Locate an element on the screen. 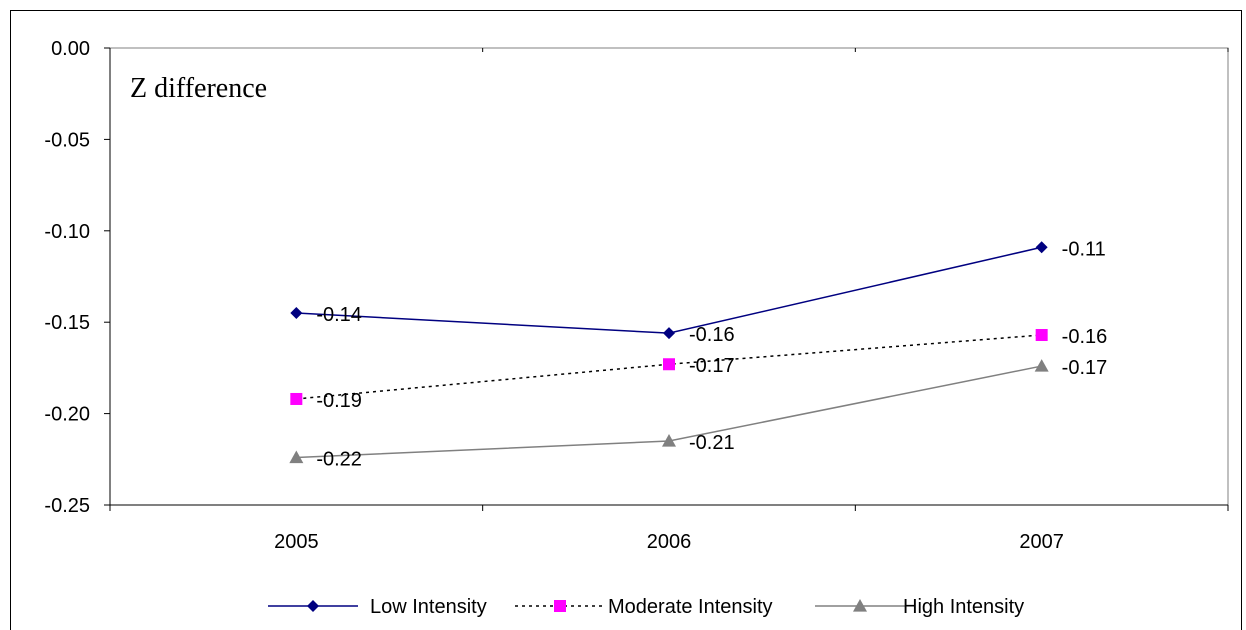  x-tick-label: 2007 is located at coordinates (1041, 542).